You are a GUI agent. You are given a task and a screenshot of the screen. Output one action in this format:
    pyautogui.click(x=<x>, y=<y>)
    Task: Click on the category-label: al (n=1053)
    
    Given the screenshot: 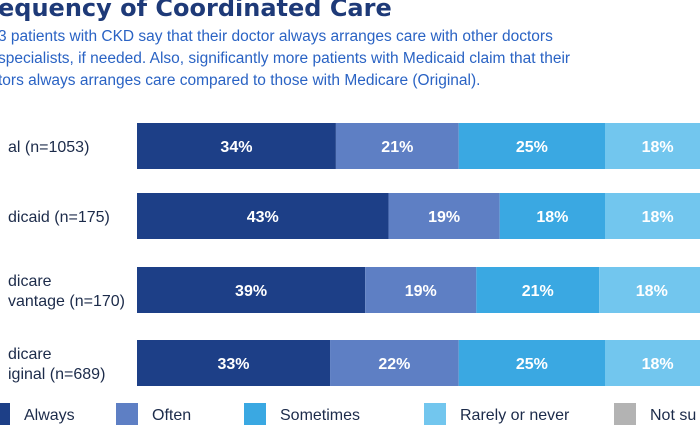 What is the action you would take?
    pyautogui.click(x=48, y=147)
    